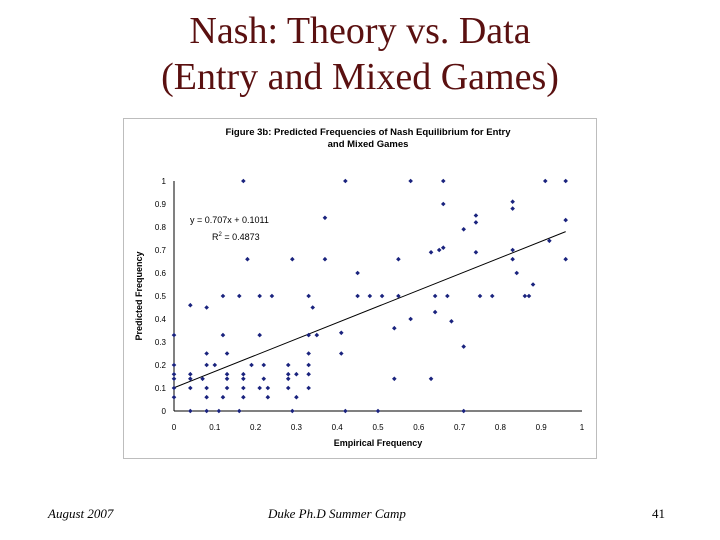  Describe the element at coordinates (164, 181) in the screenshot. I see `y-tick-label: 1` at that location.